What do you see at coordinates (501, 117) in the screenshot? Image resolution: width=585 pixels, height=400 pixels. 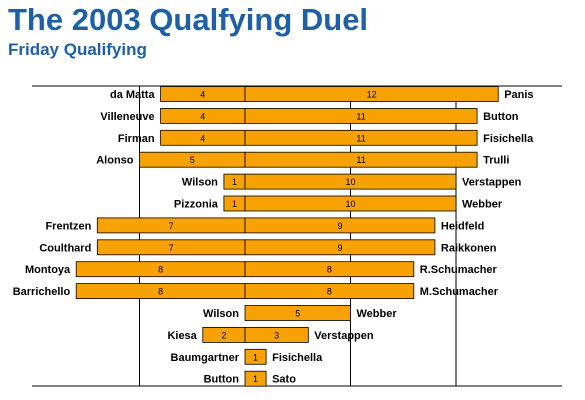 I see `driver-name-right-1: Button` at bounding box center [501, 117].